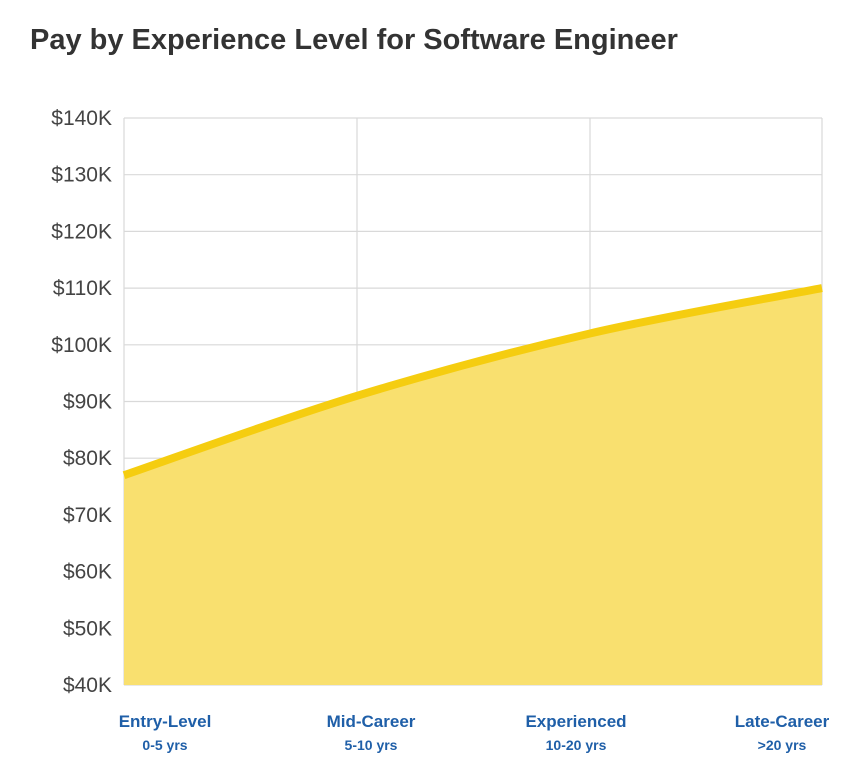 Image resolution: width=868 pixels, height=764 pixels. What do you see at coordinates (371, 745) in the screenshot?
I see `x-category-sublabel: 5-10 yrs` at bounding box center [371, 745].